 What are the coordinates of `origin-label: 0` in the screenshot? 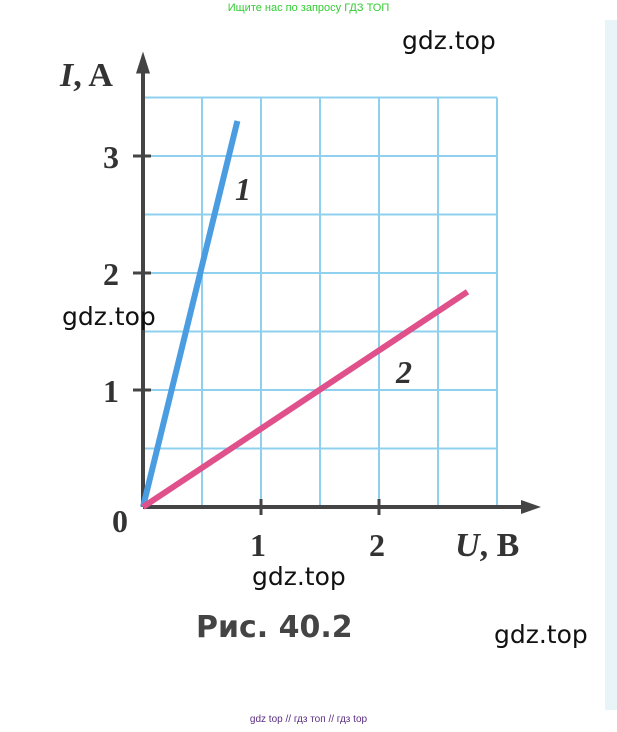 It's located at (120, 521).